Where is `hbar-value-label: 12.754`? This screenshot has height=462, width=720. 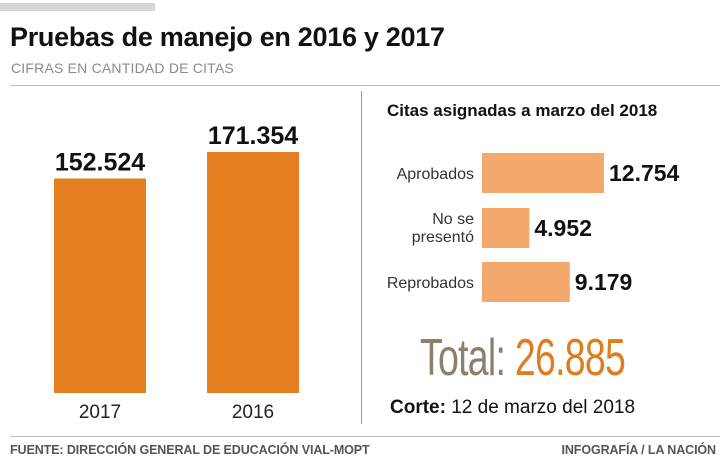
hbar-value-label: 12.754 is located at coordinates (644, 173).